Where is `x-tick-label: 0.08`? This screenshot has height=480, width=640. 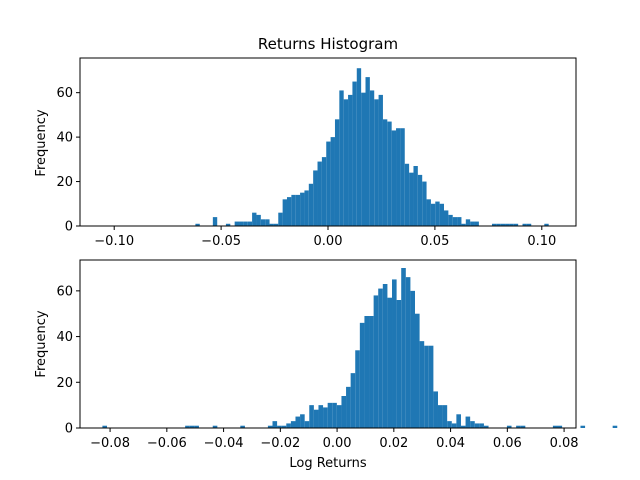 x-tick-label: 0.08 is located at coordinates (564, 443).